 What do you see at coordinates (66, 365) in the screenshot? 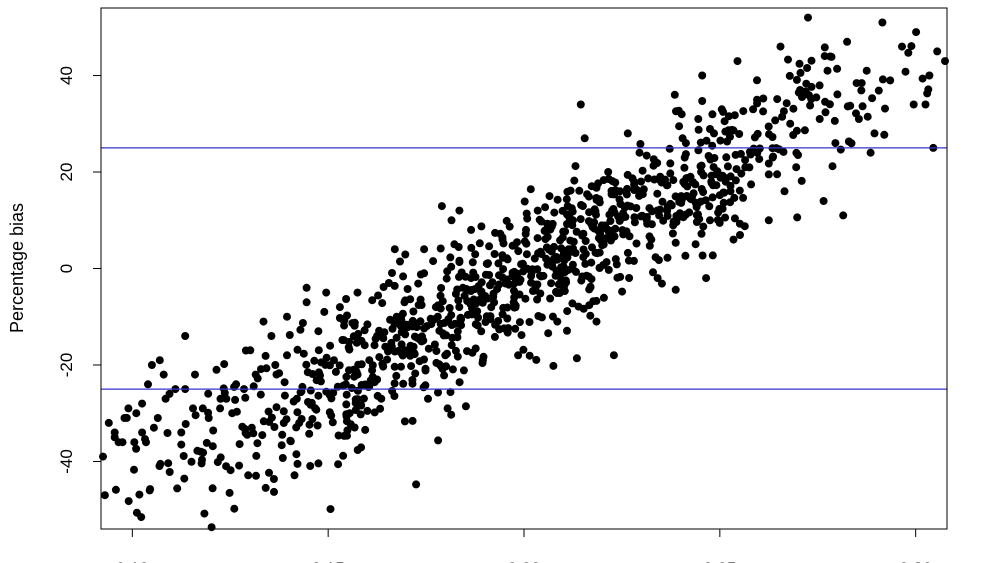
I see `y-tick-label: -20` at bounding box center [66, 365].